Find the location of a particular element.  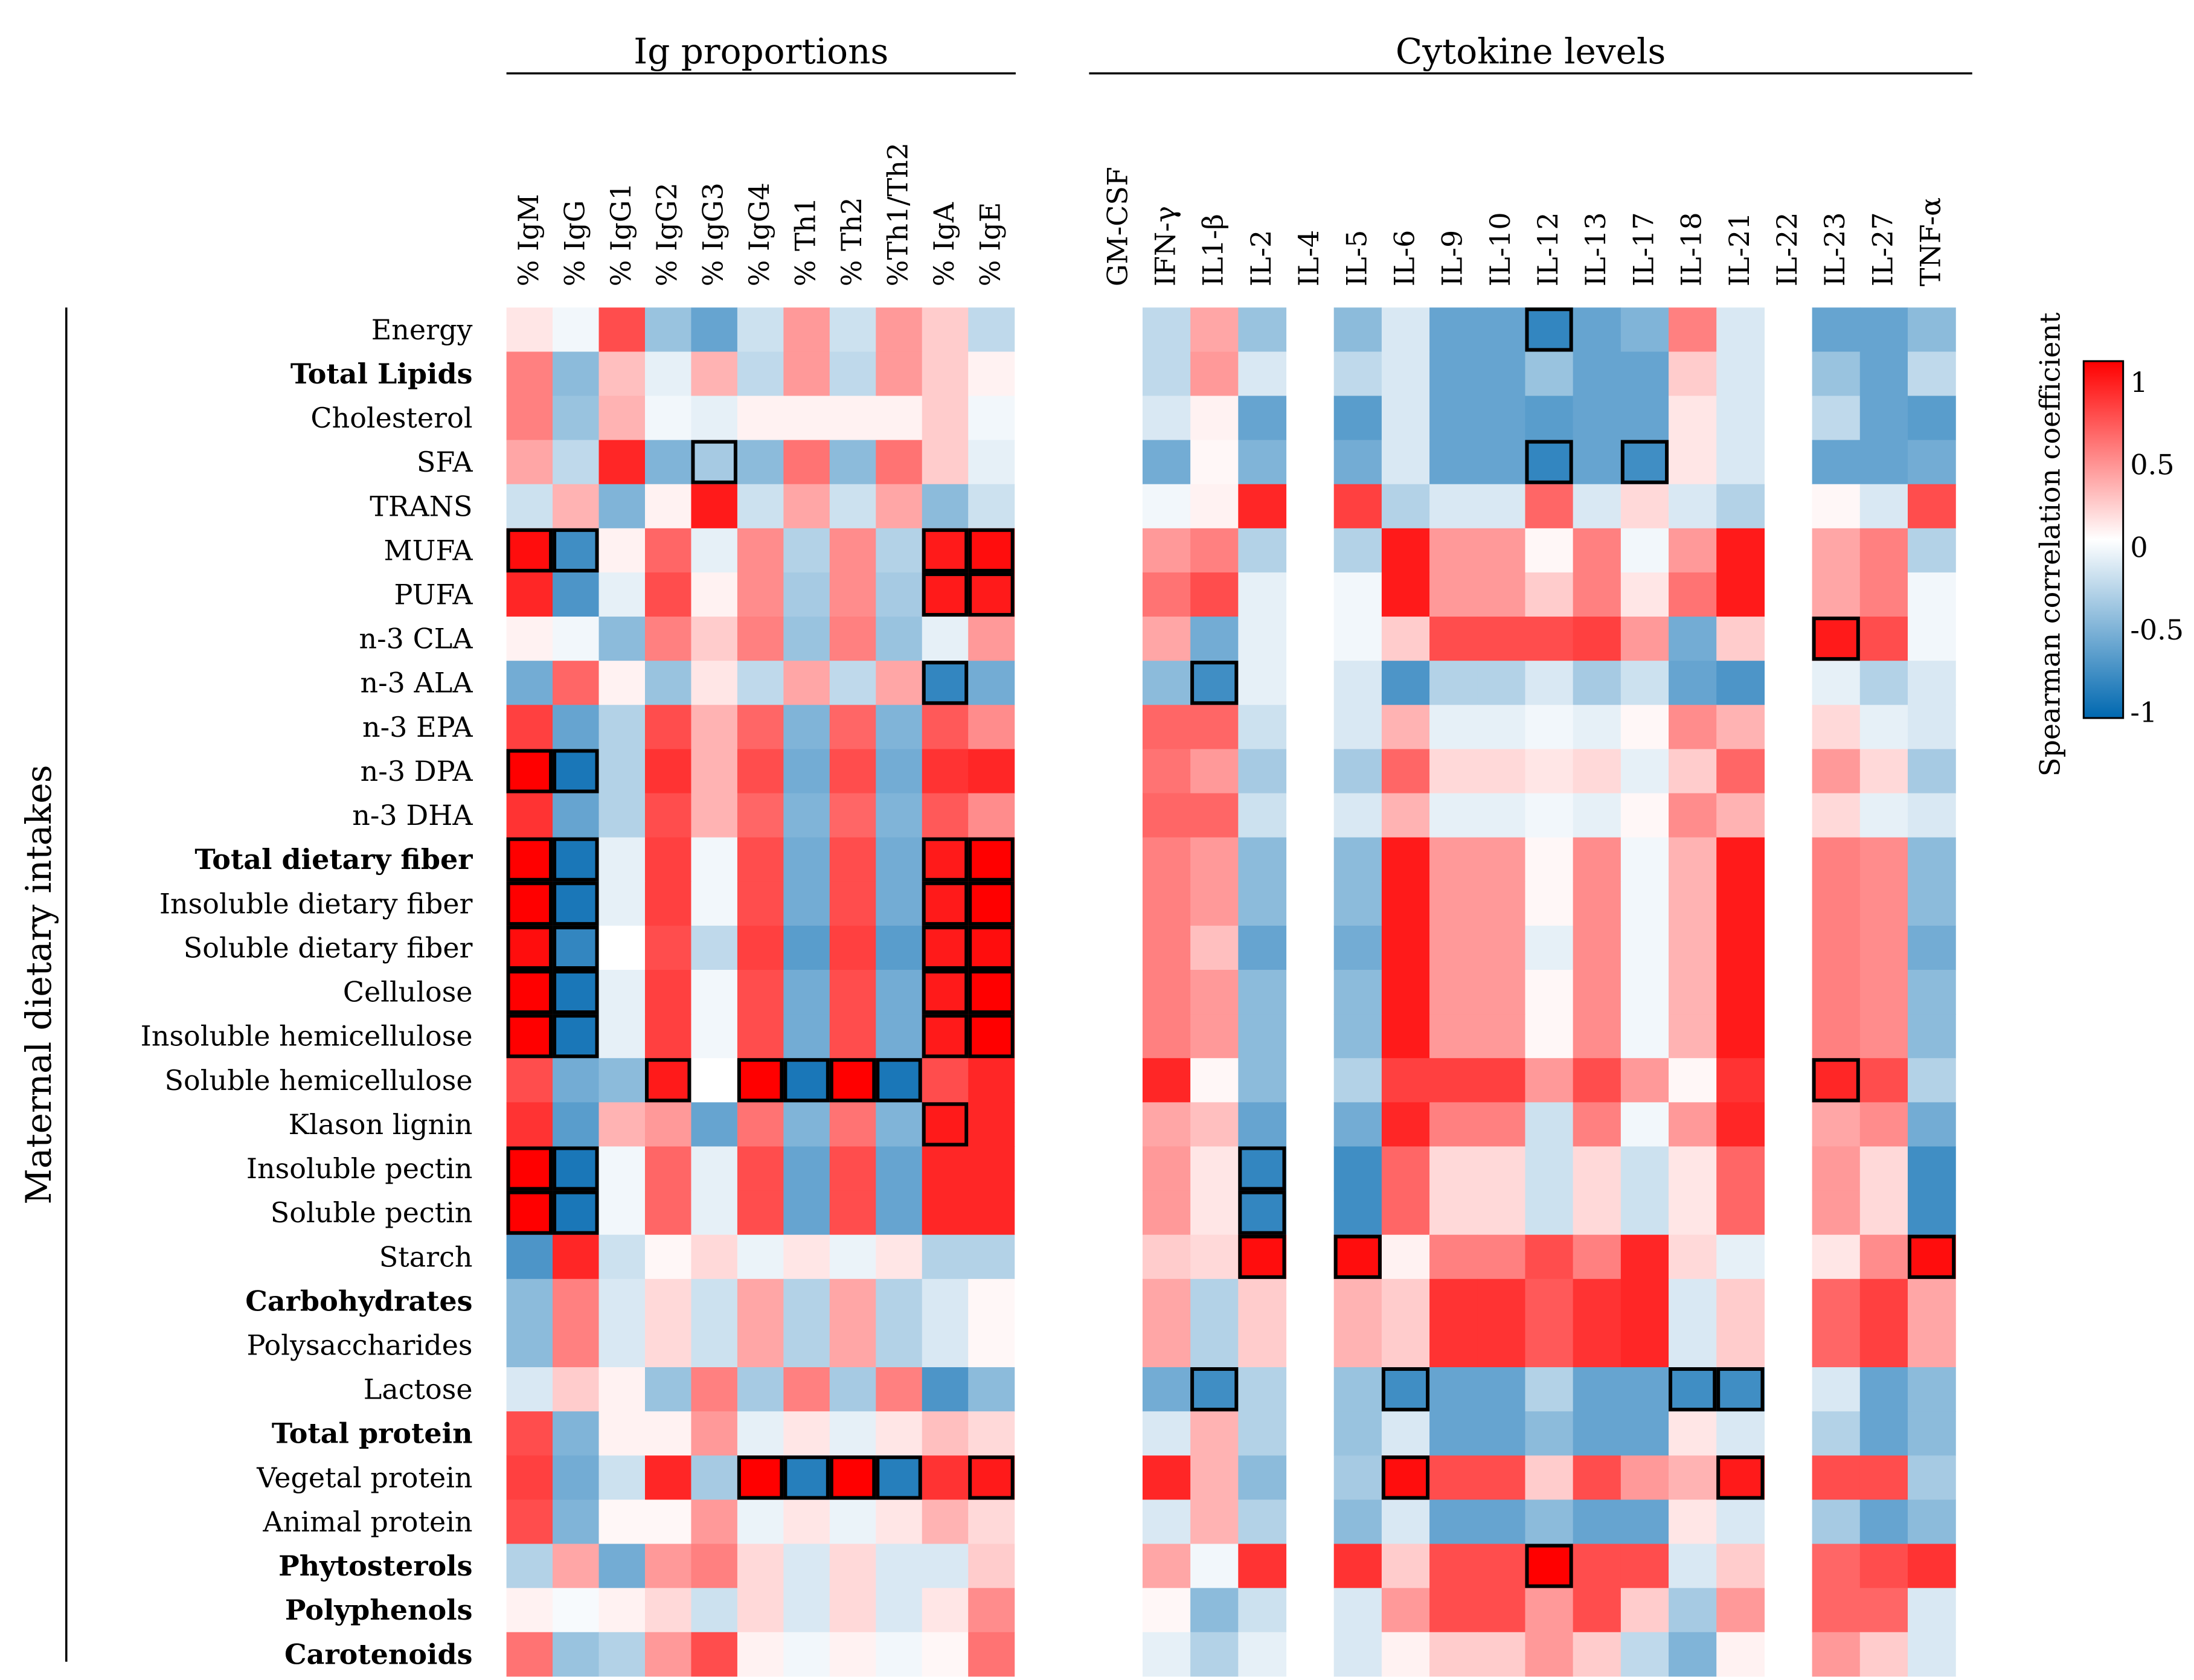

column-label: IL-5 is located at coordinates (1356, 258).